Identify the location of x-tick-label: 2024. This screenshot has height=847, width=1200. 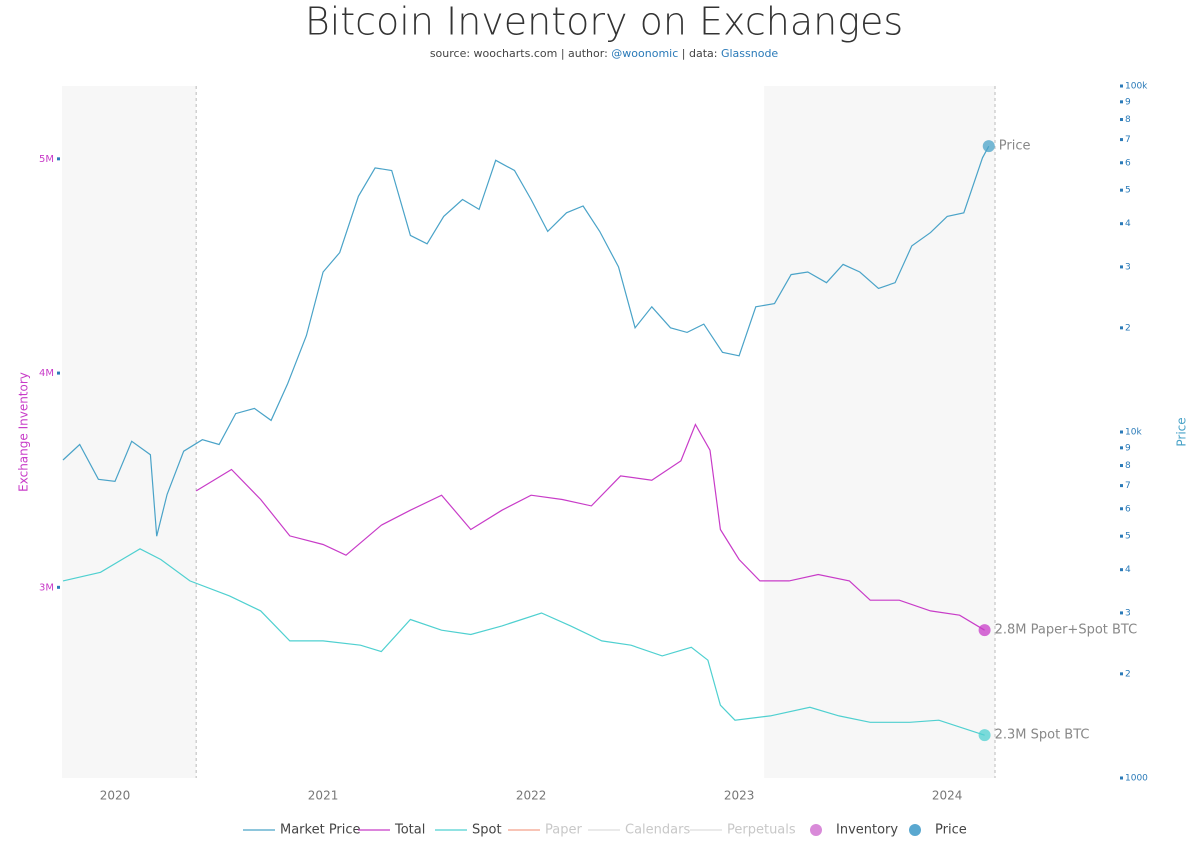
(947, 796).